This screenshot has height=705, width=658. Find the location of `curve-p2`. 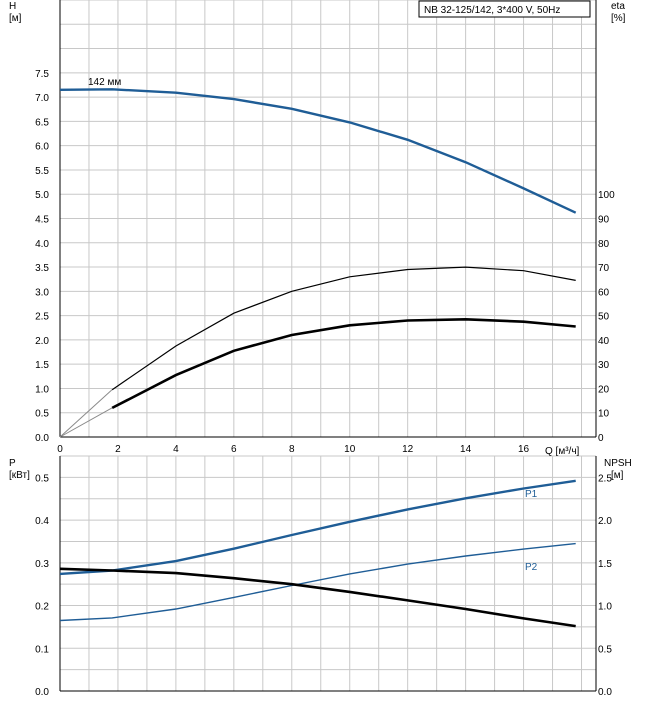

curve-p2 is located at coordinates (317, 582).